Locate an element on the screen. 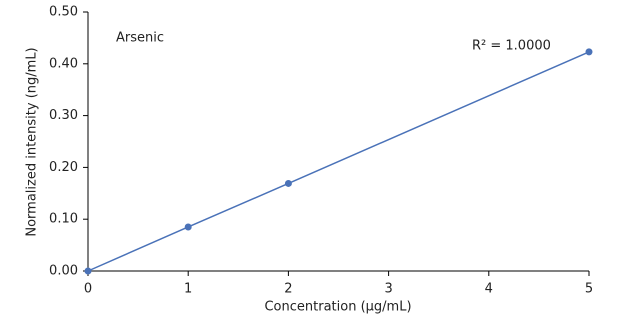 The image size is (620, 324). x-tick-label: 5 is located at coordinates (589, 289).